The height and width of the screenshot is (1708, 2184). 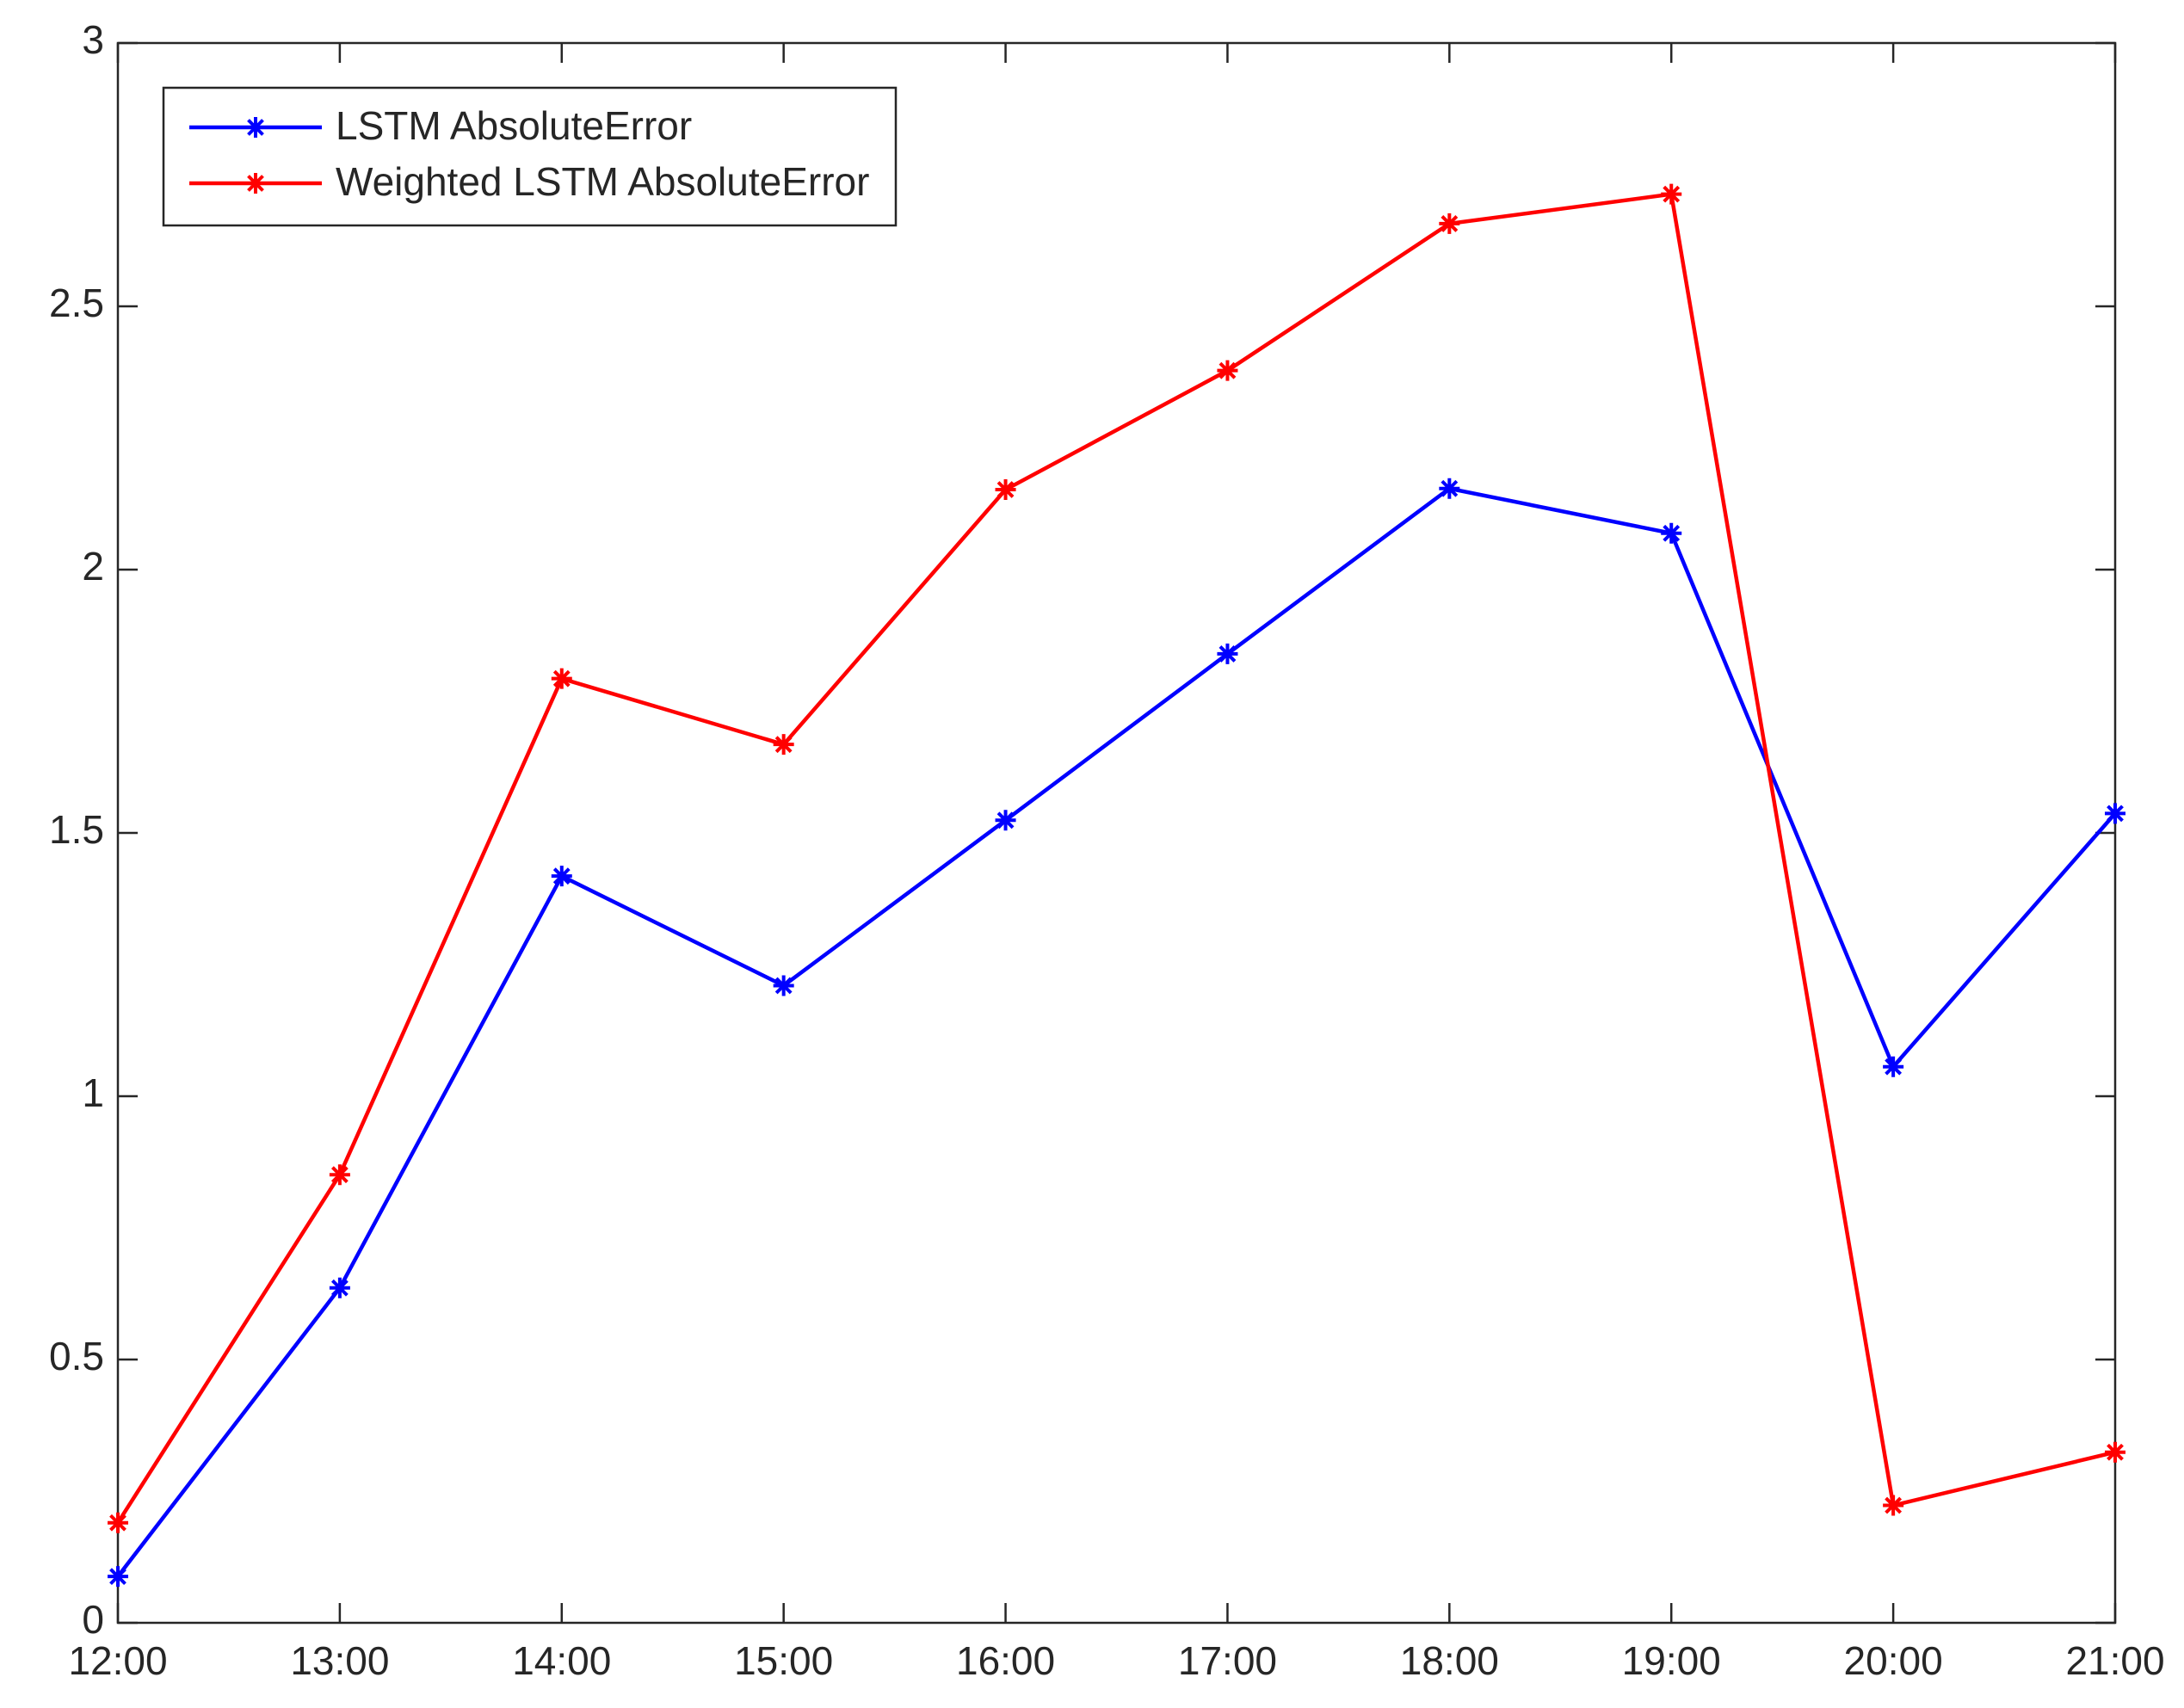 I want to click on y-tick-label: 2.5, so click(x=77, y=303).